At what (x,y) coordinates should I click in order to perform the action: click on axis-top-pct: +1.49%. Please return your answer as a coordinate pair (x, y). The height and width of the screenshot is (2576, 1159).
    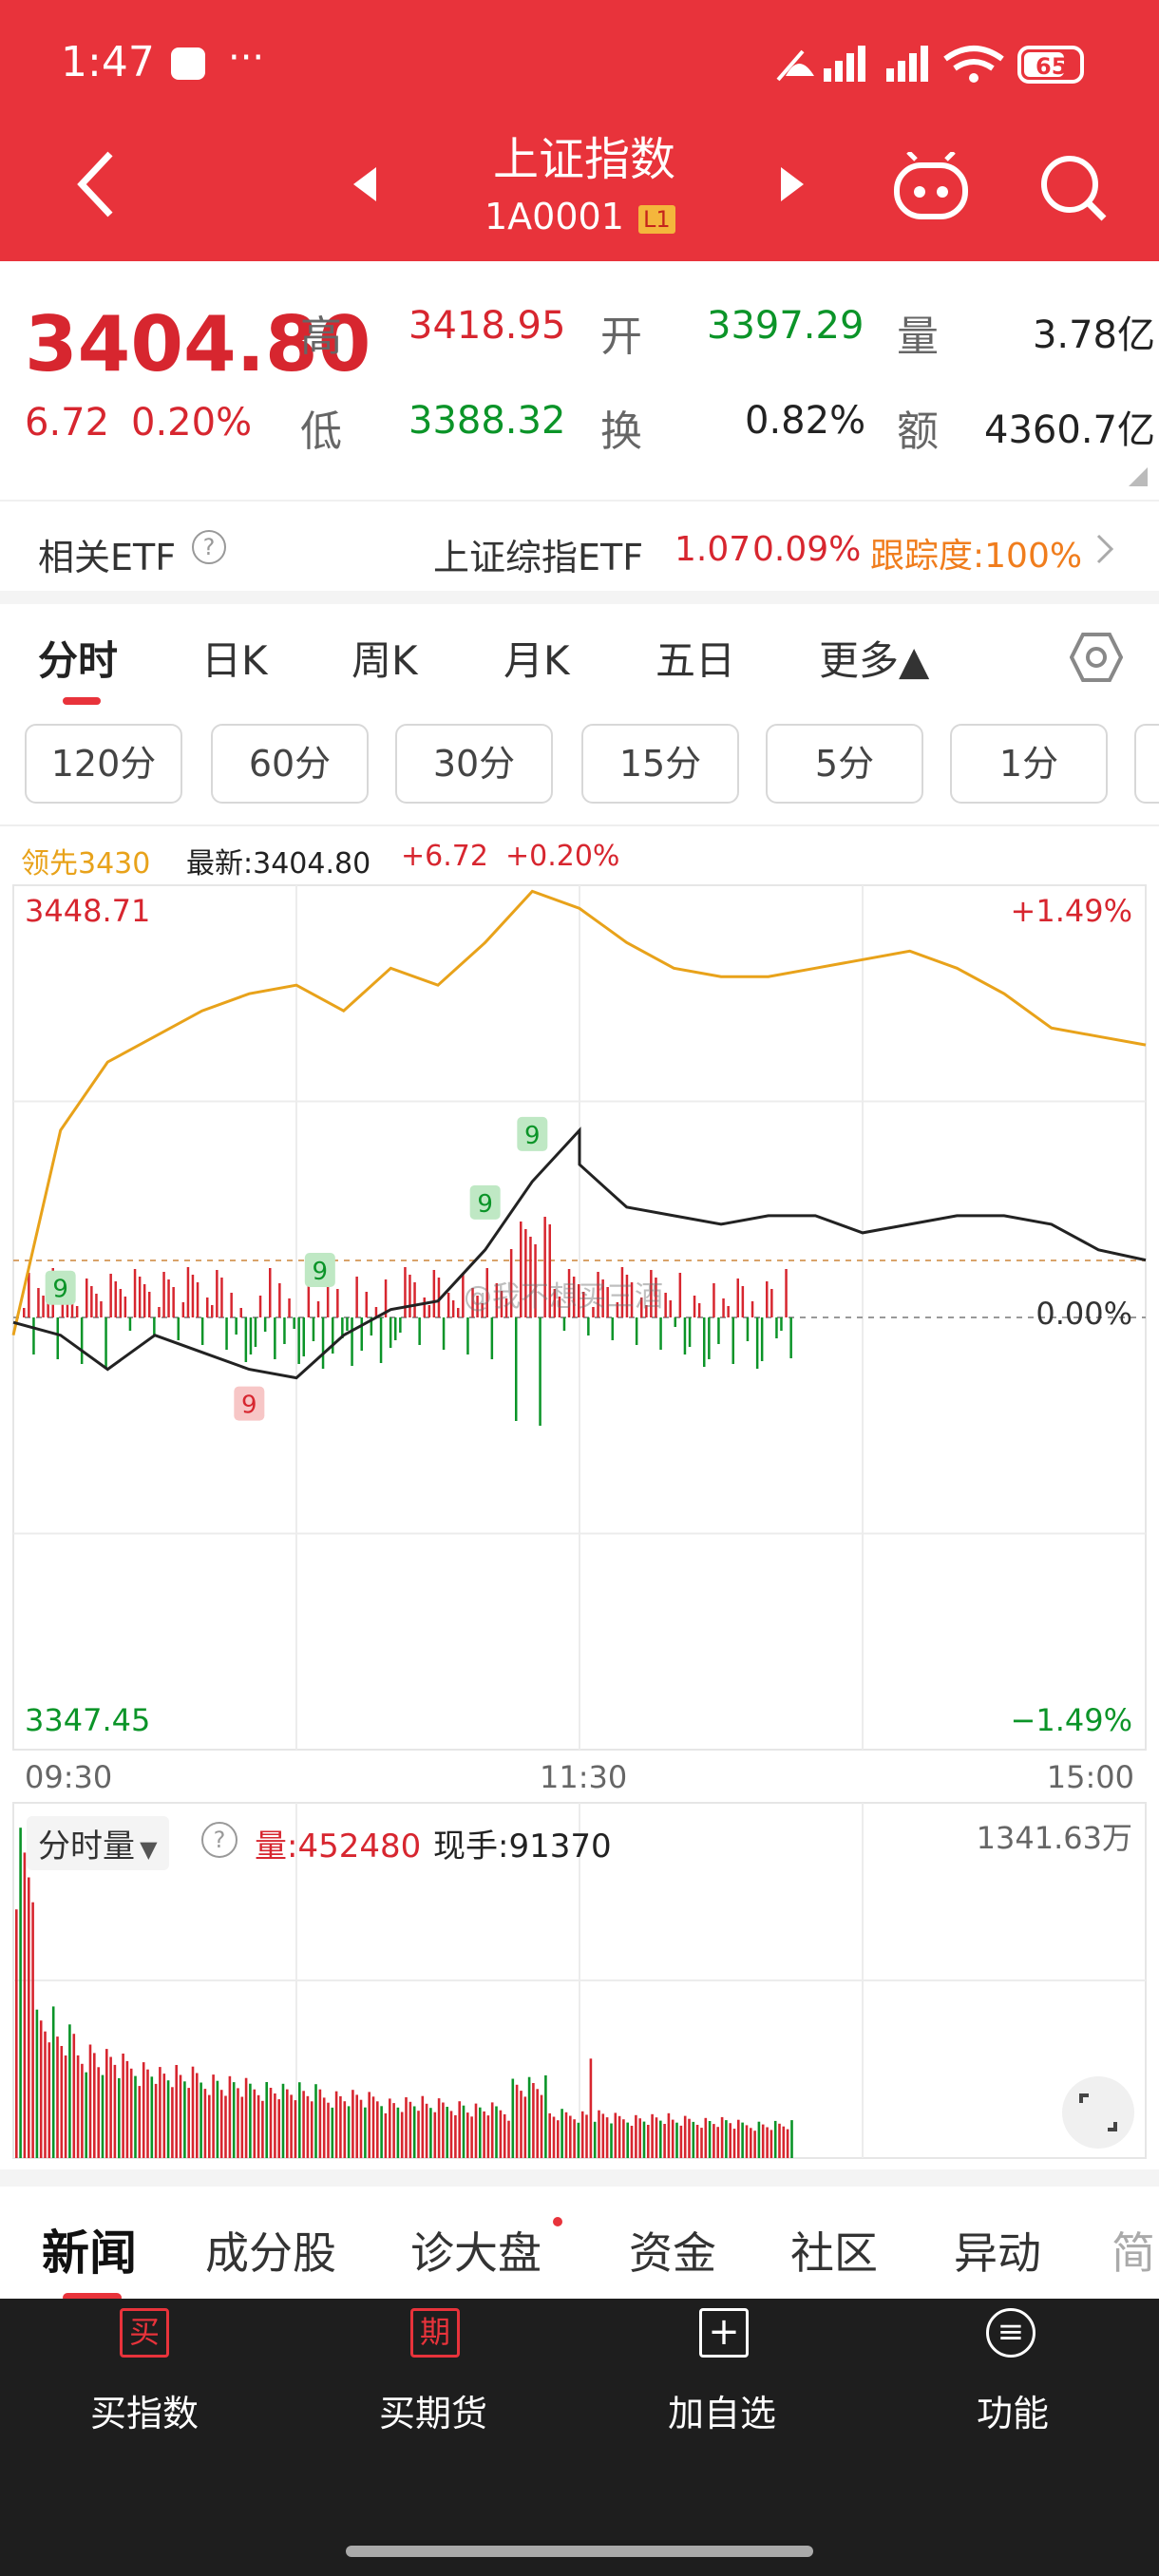
    Looking at the image, I should click on (1071, 911).